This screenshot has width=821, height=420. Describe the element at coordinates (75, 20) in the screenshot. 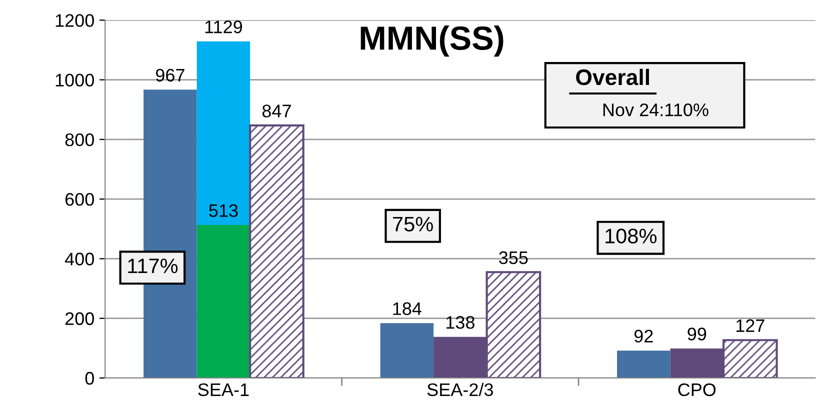

I see `y-tick-label: 1200` at that location.